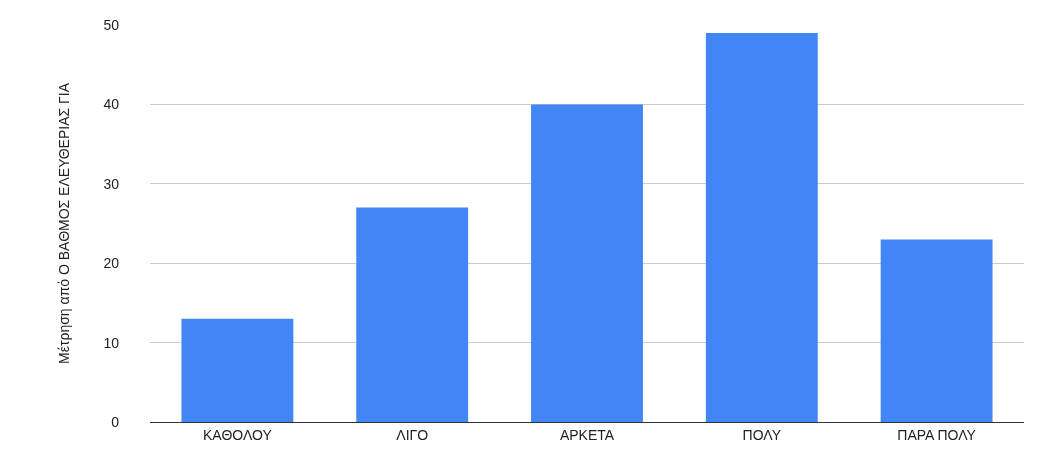 The height and width of the screenshot is (457, 1038). I want to click on y-tick-label: 40, so click(111, 104).